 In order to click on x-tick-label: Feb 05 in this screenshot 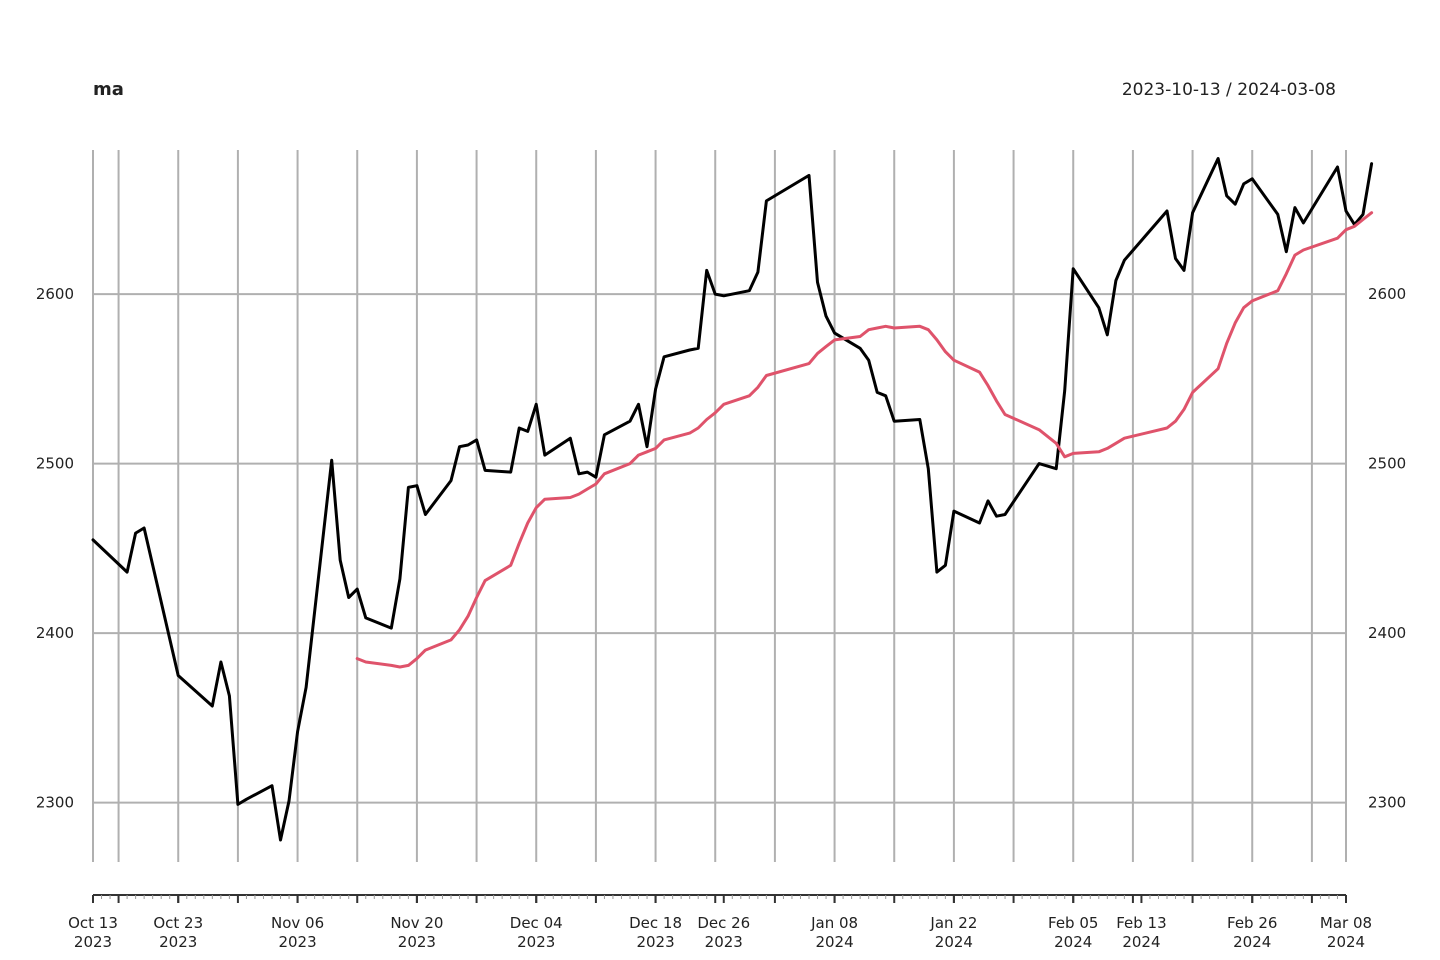, I will do `click(1073, 923)`.